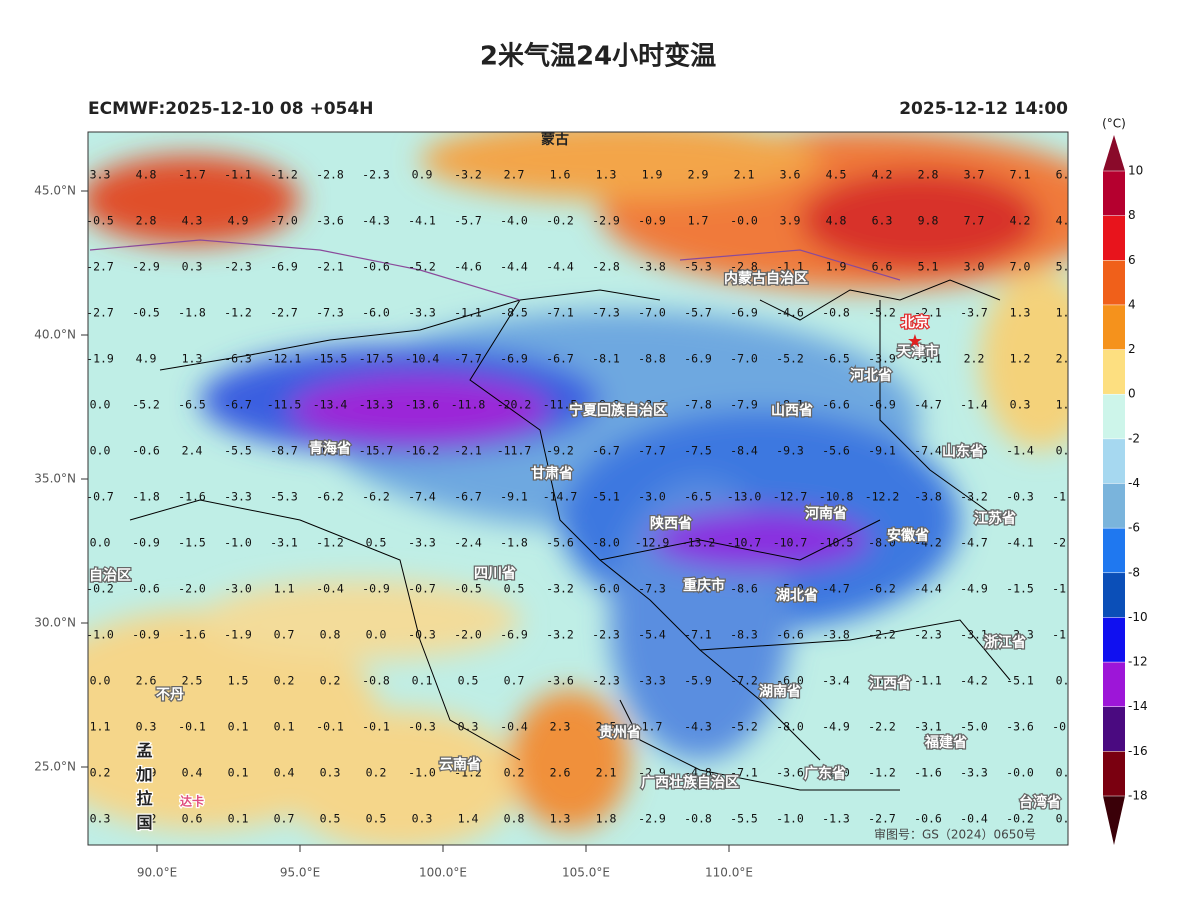 The image size is (1201, 900). Describe the element at coordinates (974, 589) in the screenshot. I see `grid-value: -4.9` at that location.